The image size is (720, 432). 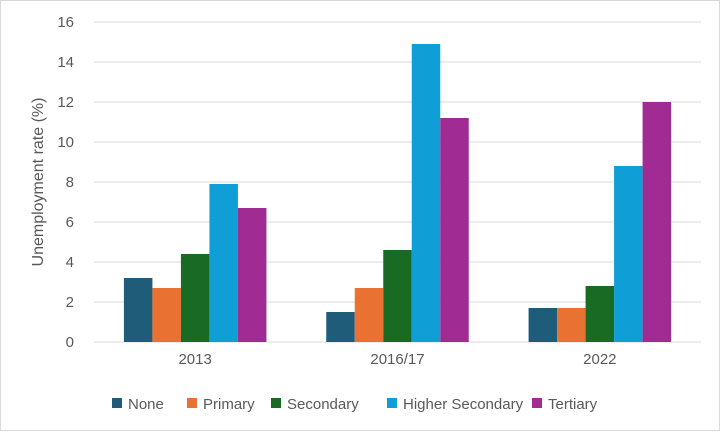 What do you see at coordinates (65, 22) in the screenshot?
I see `y-tick-label: 16` at bounding box center [65, 22].